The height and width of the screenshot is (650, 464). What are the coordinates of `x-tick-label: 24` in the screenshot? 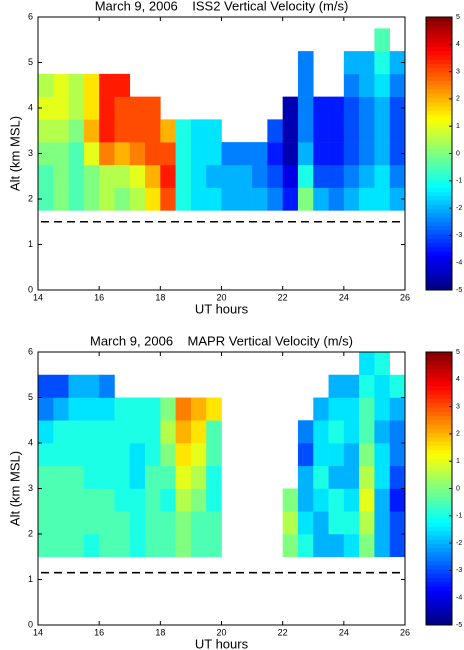 It's located at (344, 297).